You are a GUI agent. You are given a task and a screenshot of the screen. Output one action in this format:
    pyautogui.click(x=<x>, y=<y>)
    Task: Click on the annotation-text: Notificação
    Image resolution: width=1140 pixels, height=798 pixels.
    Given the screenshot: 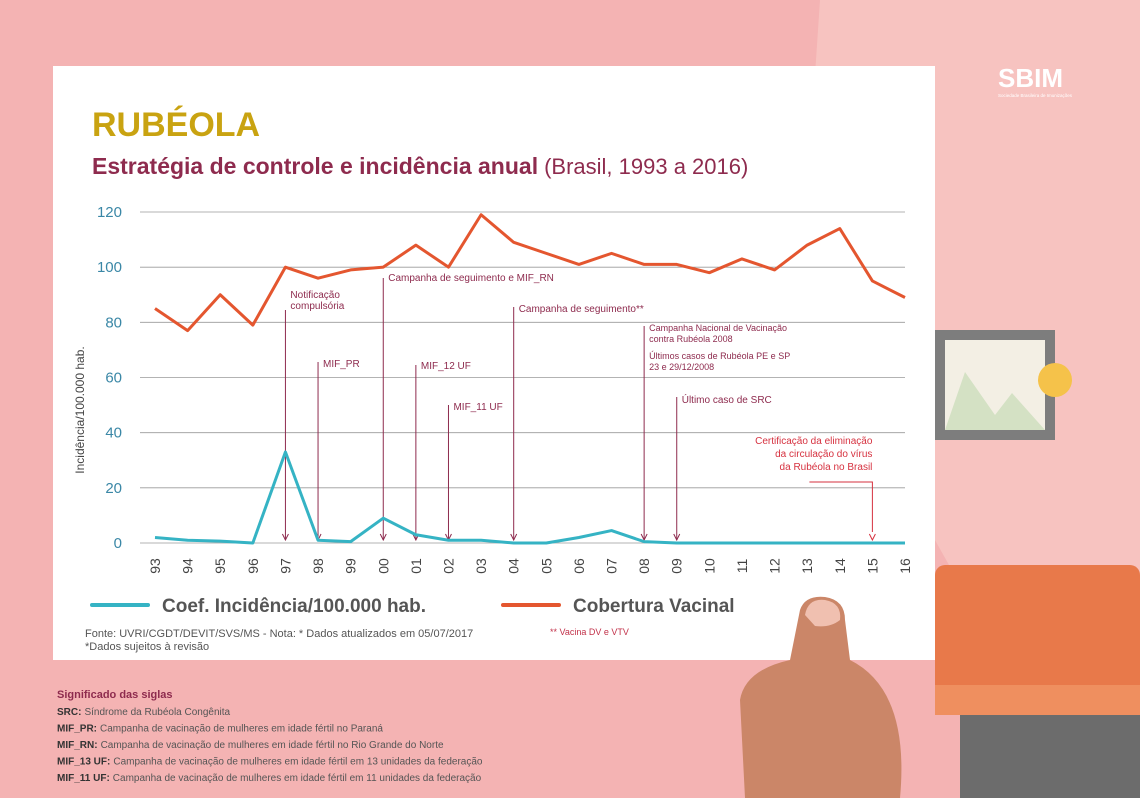 What is the action you would take?
    pyautogui.click(x=315, y=295)
    